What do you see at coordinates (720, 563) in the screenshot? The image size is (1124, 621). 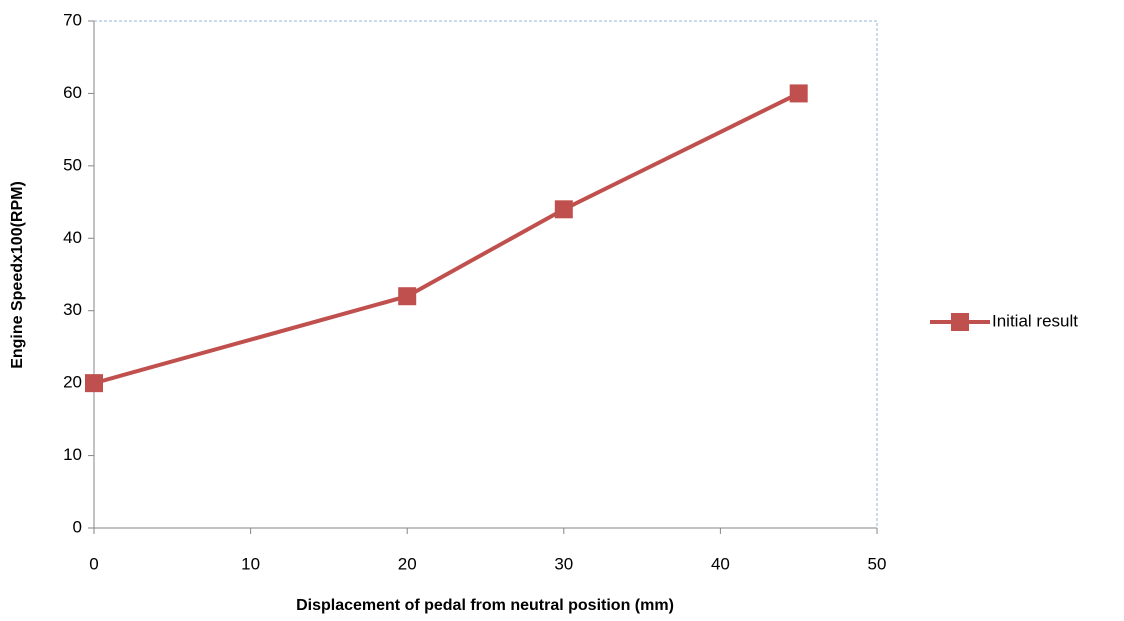 I see `x-tick-label: 40` at bounding box center [720, 563].